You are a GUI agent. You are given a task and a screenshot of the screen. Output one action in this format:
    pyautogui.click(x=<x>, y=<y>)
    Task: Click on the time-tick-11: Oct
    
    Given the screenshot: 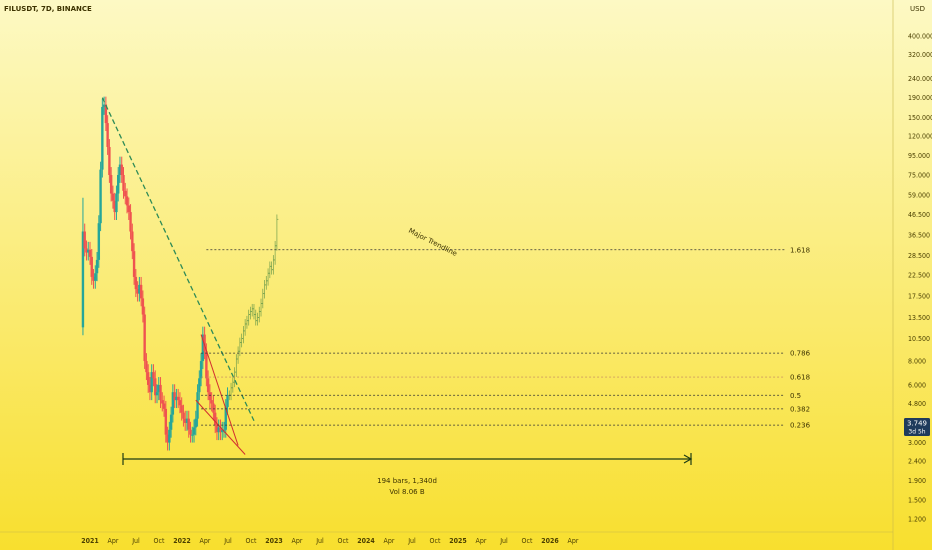 What is the action you would take?
    pyautogui.click(x=343, y=541)
    